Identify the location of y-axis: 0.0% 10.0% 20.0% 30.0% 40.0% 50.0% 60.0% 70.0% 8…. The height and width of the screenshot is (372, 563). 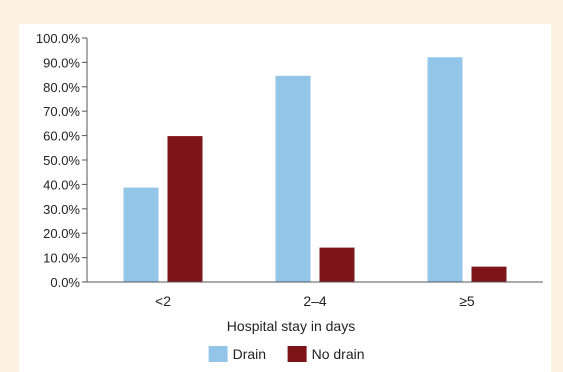
(62, 160).